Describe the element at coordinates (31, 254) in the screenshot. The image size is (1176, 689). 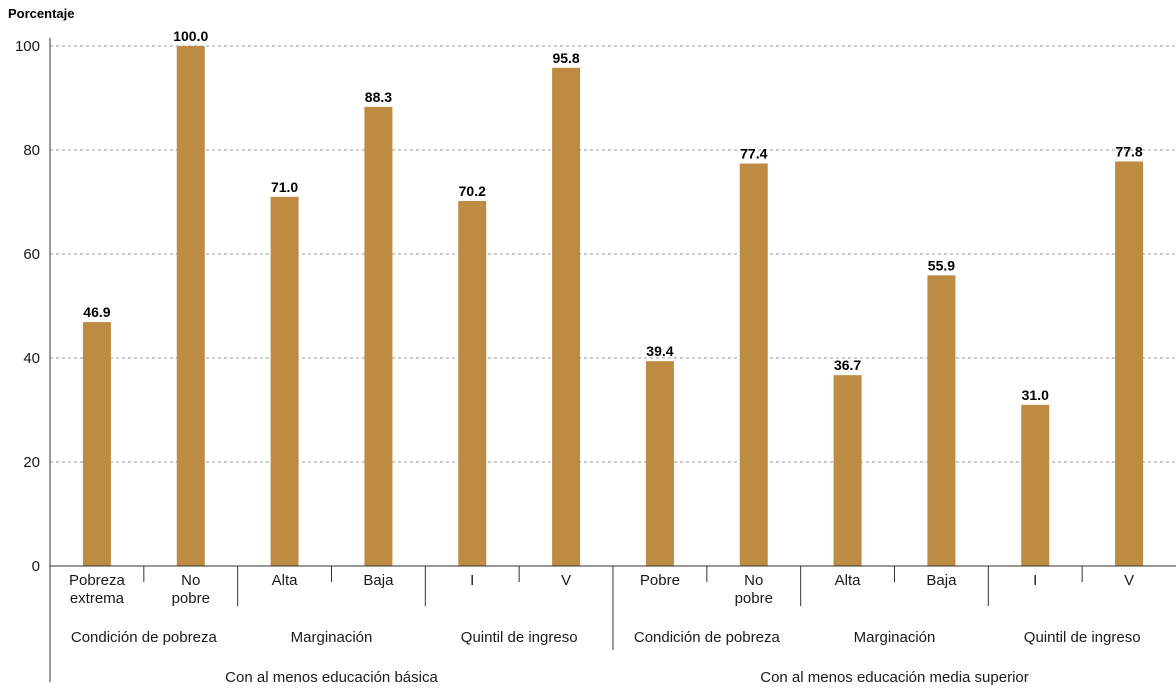
I see `y-tick-label: 60` at that location.